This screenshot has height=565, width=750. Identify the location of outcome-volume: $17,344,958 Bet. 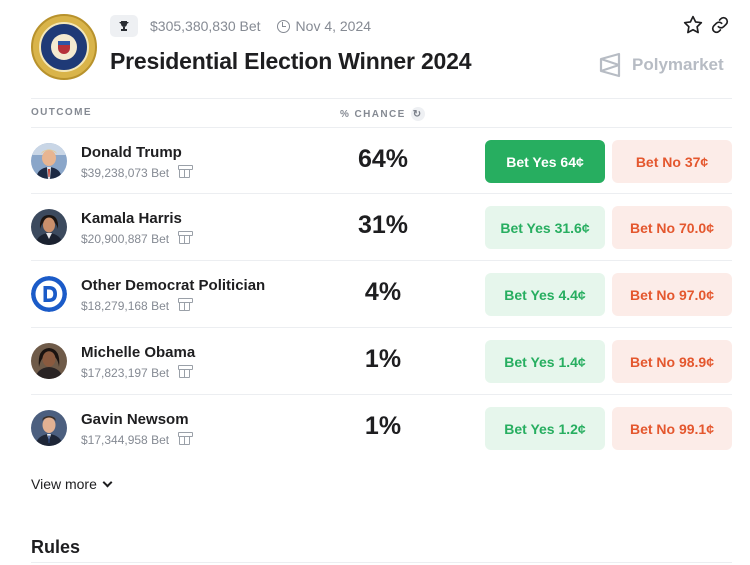
(137, 439).